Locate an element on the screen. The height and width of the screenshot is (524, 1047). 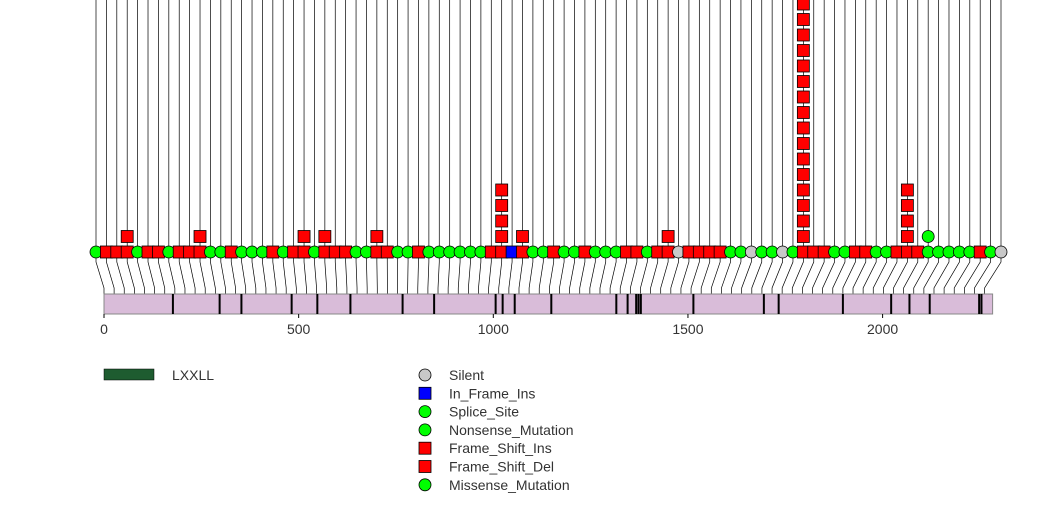
x-tick-label: 1500 is located at coordinates (687, 329).